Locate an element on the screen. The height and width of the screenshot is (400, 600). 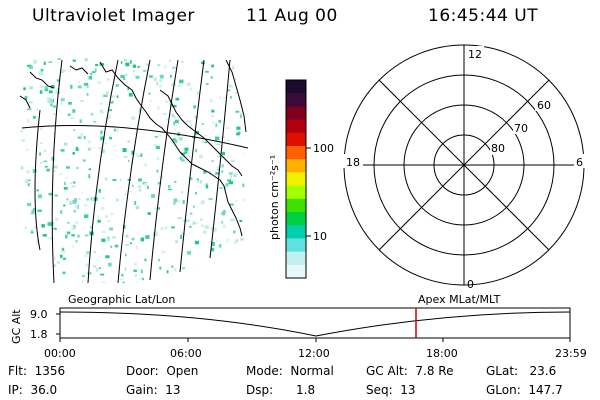
timeline-left-title: Geographic Lat/Lon is located at coordinates (121, 299).